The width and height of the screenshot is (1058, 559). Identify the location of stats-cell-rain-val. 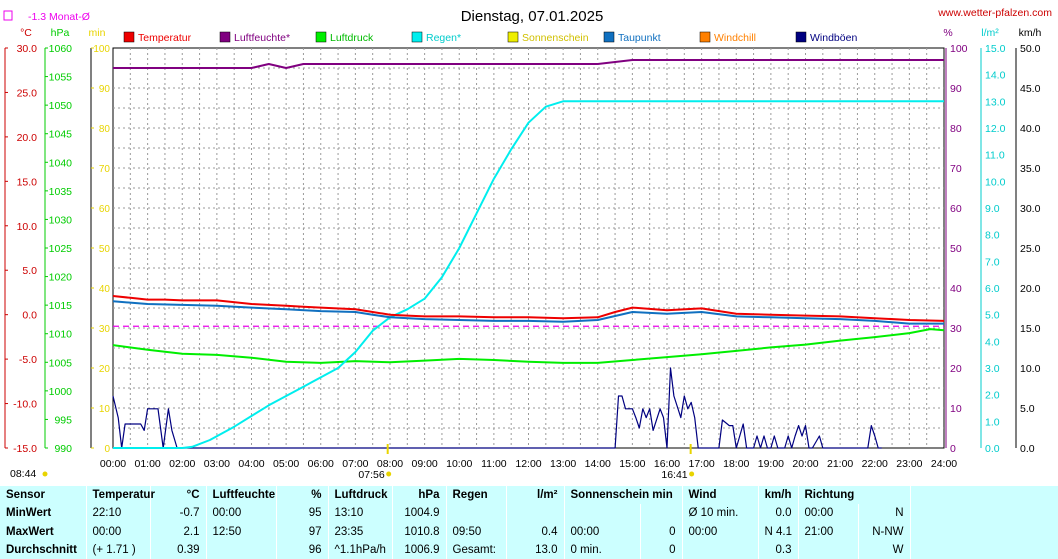
(535, 513).